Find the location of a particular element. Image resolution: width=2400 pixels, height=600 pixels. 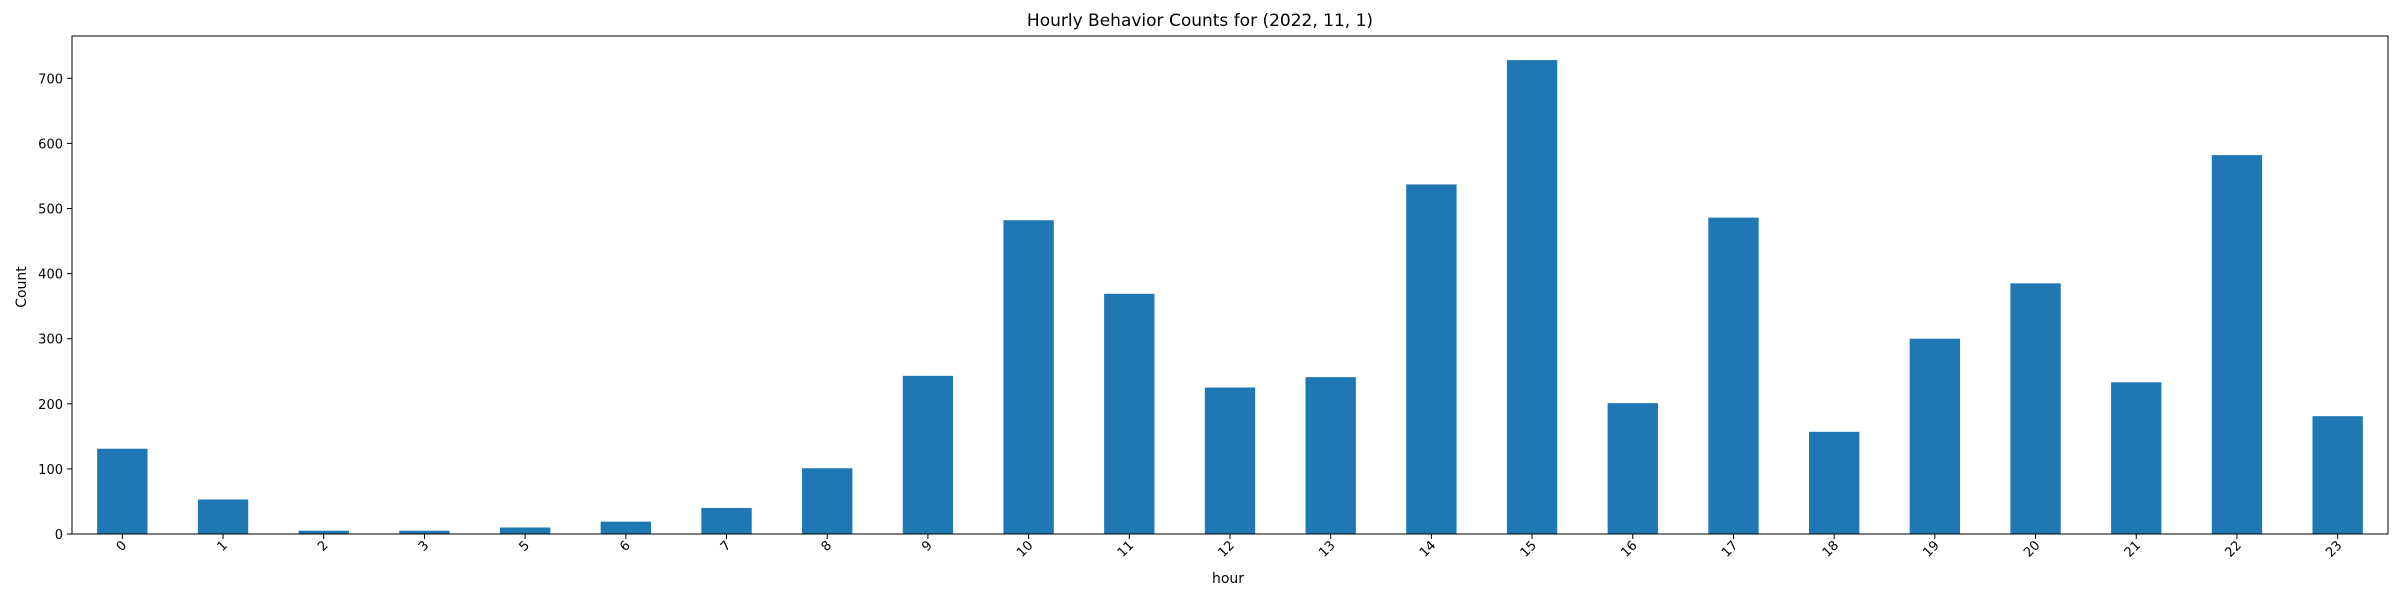

x-tick-label: 16 is located at coordinates (1629, 549).